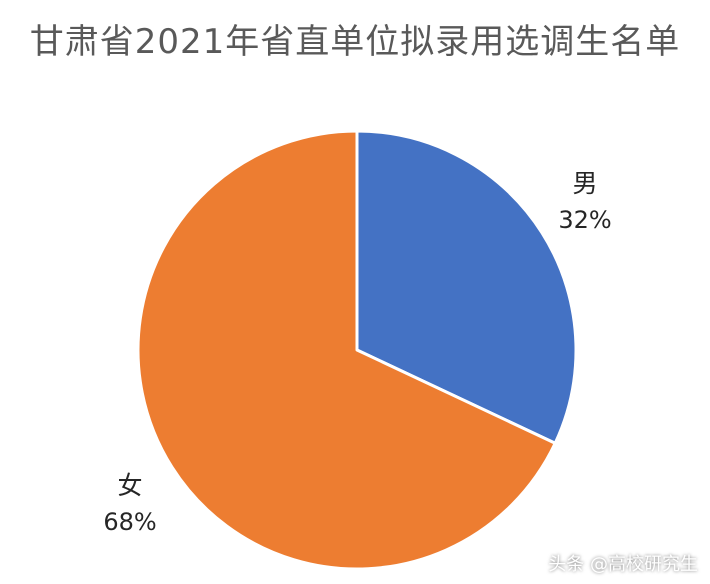 The width and height of the screenshot is (710, 584). What do you see at coordinates (130, 485) in the screenshot?
I see `slice-category-label: 女` at bounding box center [130, 485].